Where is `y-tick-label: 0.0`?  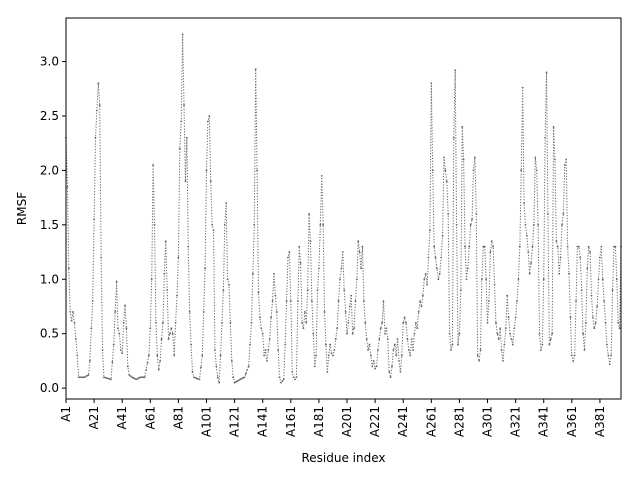 y-tick-label: 0.0 is located at coordinates (49, 388).